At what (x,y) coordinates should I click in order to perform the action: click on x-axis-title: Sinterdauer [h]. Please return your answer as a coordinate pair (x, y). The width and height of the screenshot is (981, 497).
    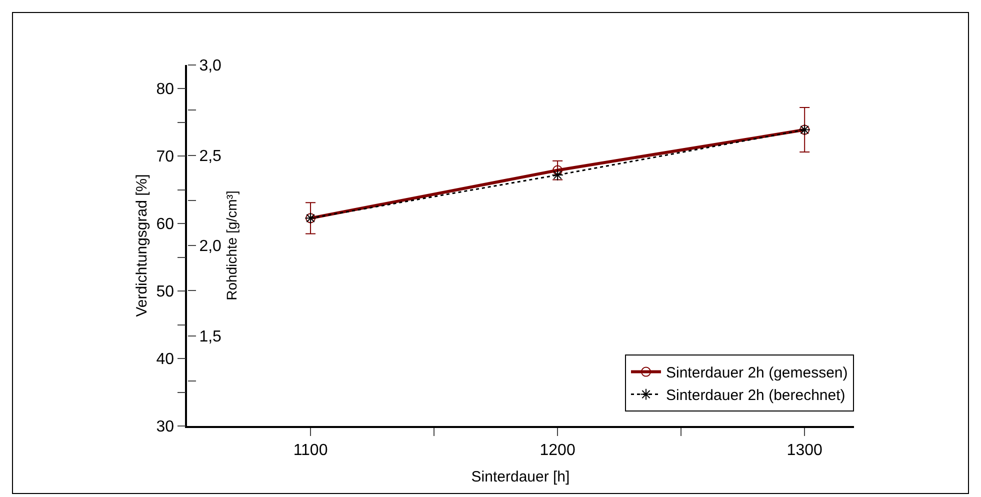
    Looking at the image, I should click on (520, 477).